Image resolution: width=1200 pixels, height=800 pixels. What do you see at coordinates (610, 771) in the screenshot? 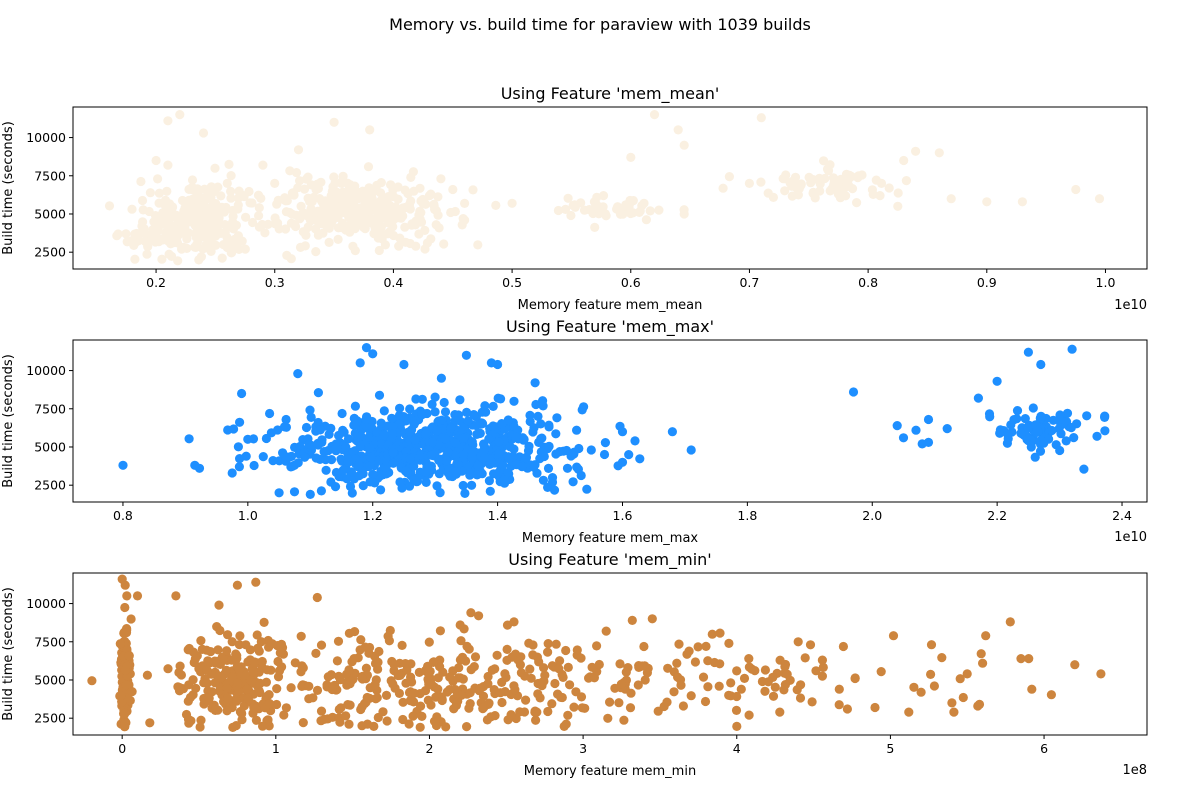
I see `x-axis-label: Memory feature mem_min` at bounding box center [610, 771].